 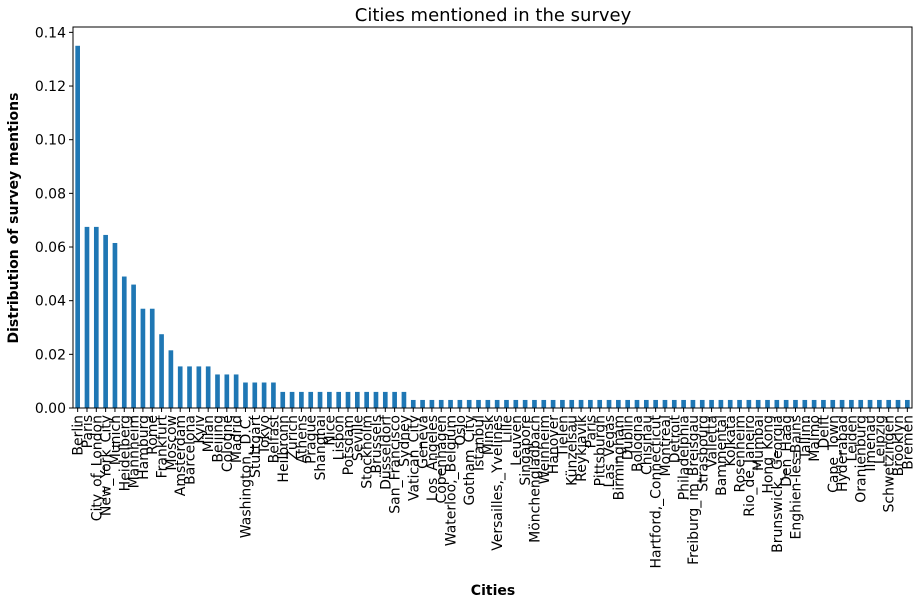 I want to click on x-tick-label: Versailles,_Yvelines, so click(x=498, y=483).